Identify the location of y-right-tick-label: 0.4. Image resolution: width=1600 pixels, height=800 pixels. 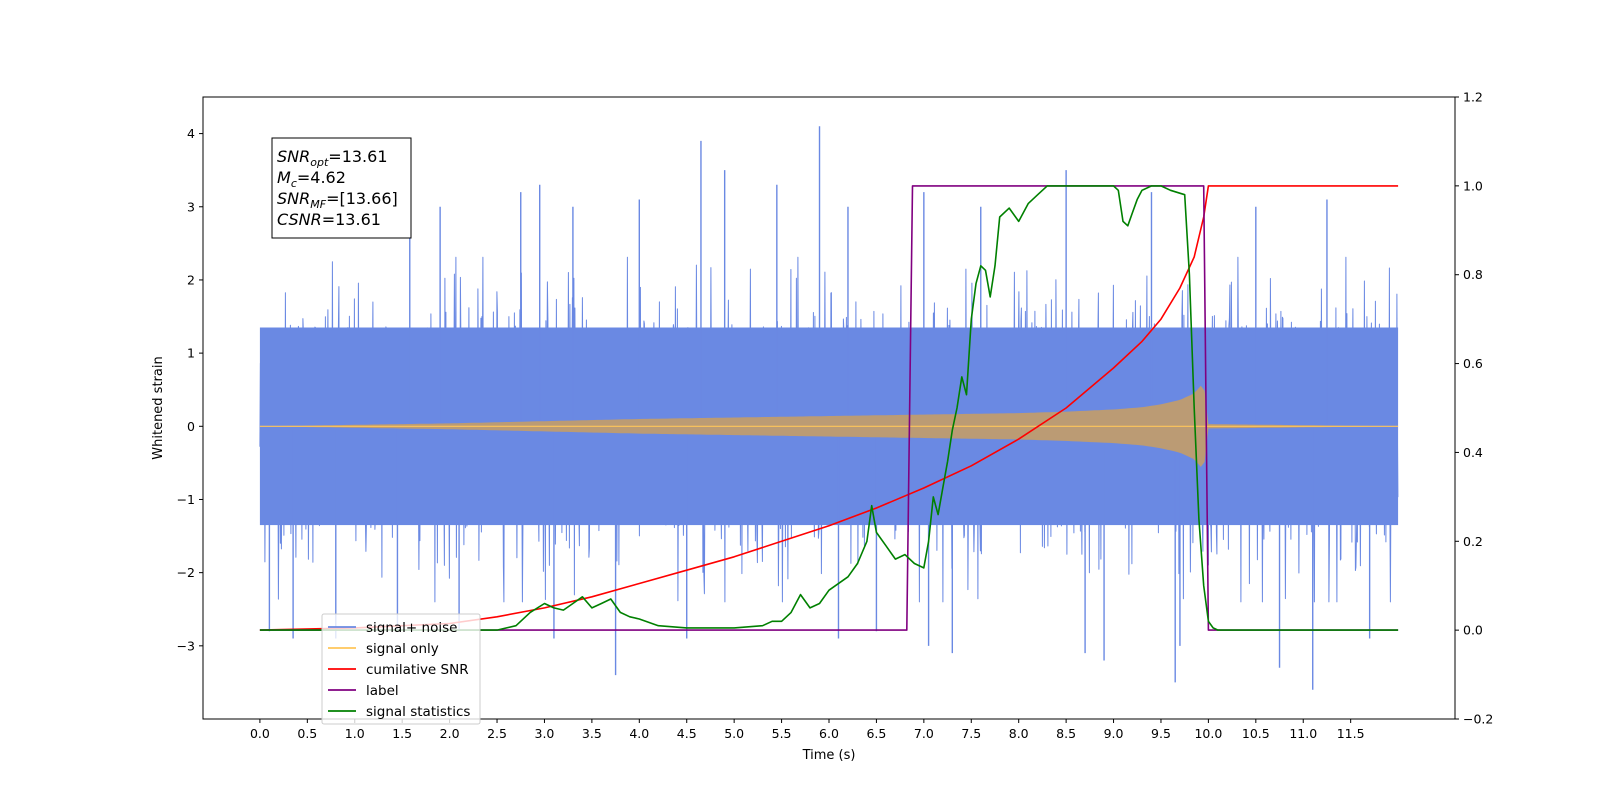
(1473, 452).